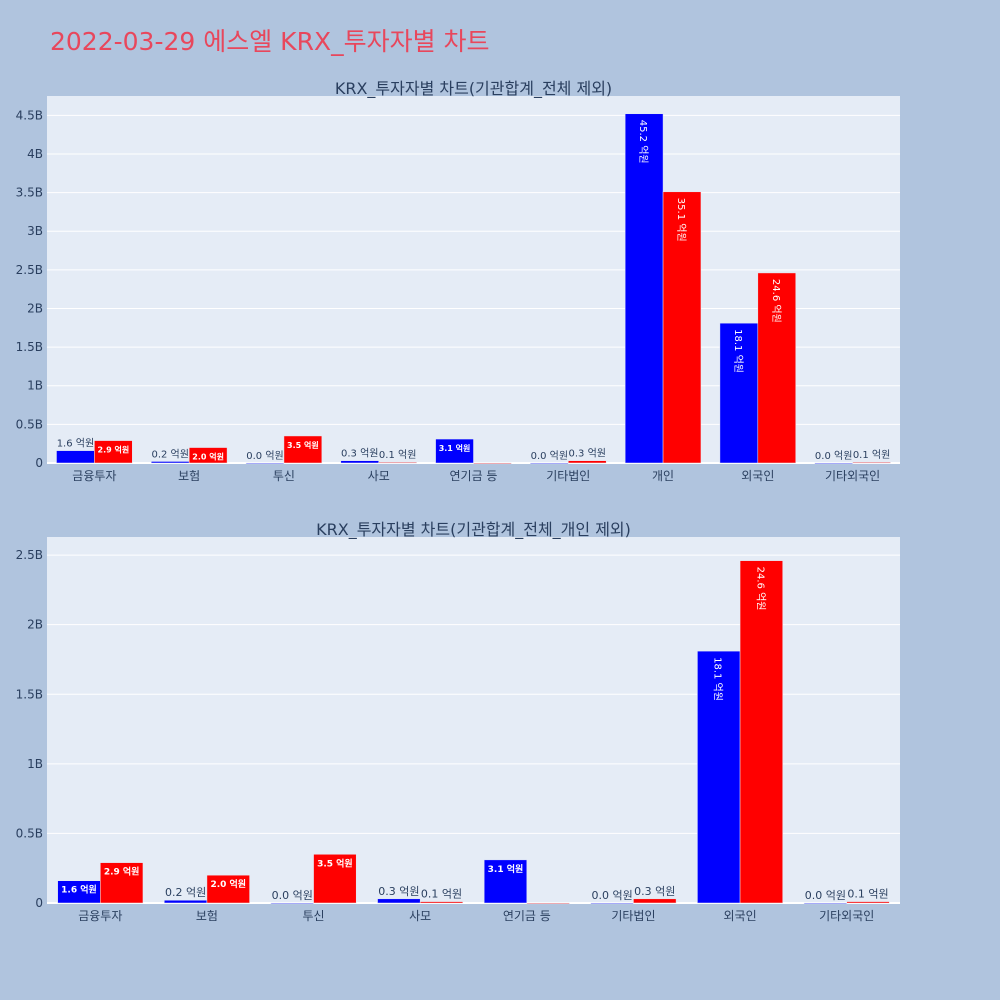  I want to click on chart-title: KRX_투자자별 차트(기관합계_전체_개인 제외), so click(473, 530).